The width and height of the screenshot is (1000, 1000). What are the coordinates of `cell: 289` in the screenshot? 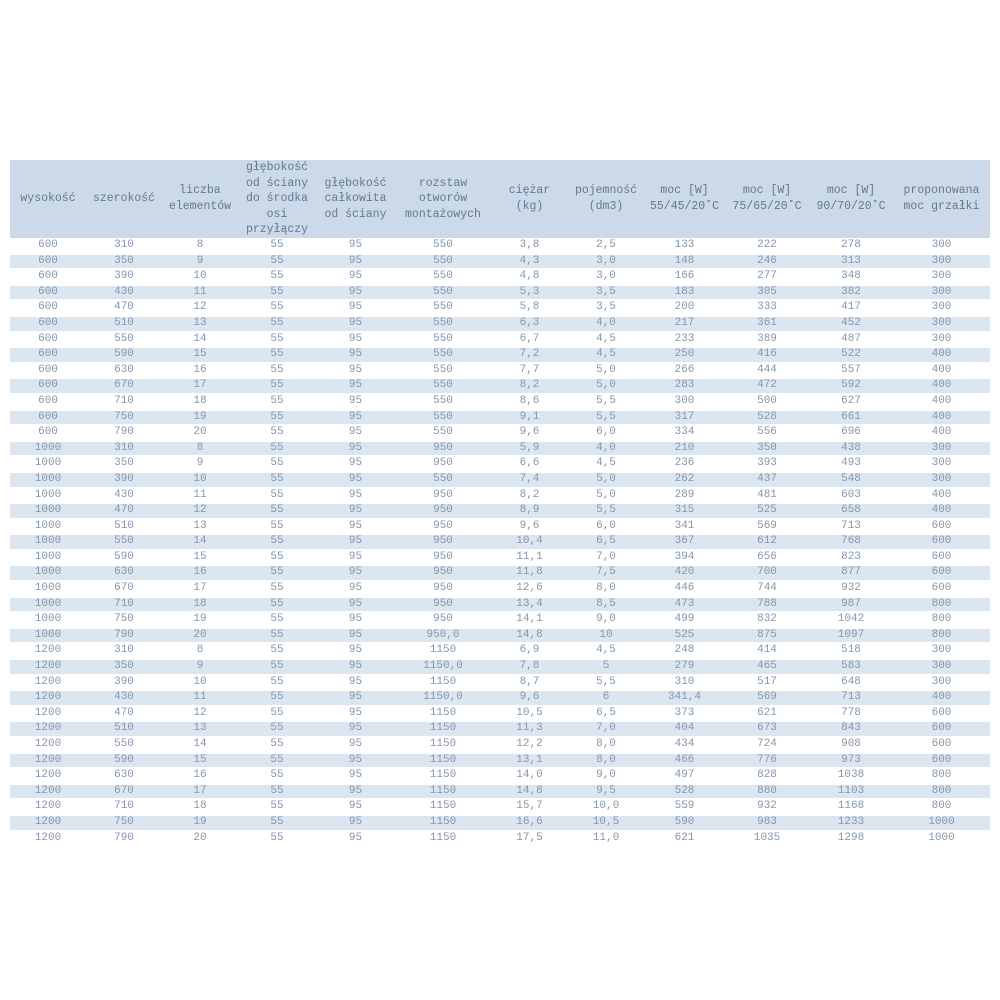 It's located at (684, 496).